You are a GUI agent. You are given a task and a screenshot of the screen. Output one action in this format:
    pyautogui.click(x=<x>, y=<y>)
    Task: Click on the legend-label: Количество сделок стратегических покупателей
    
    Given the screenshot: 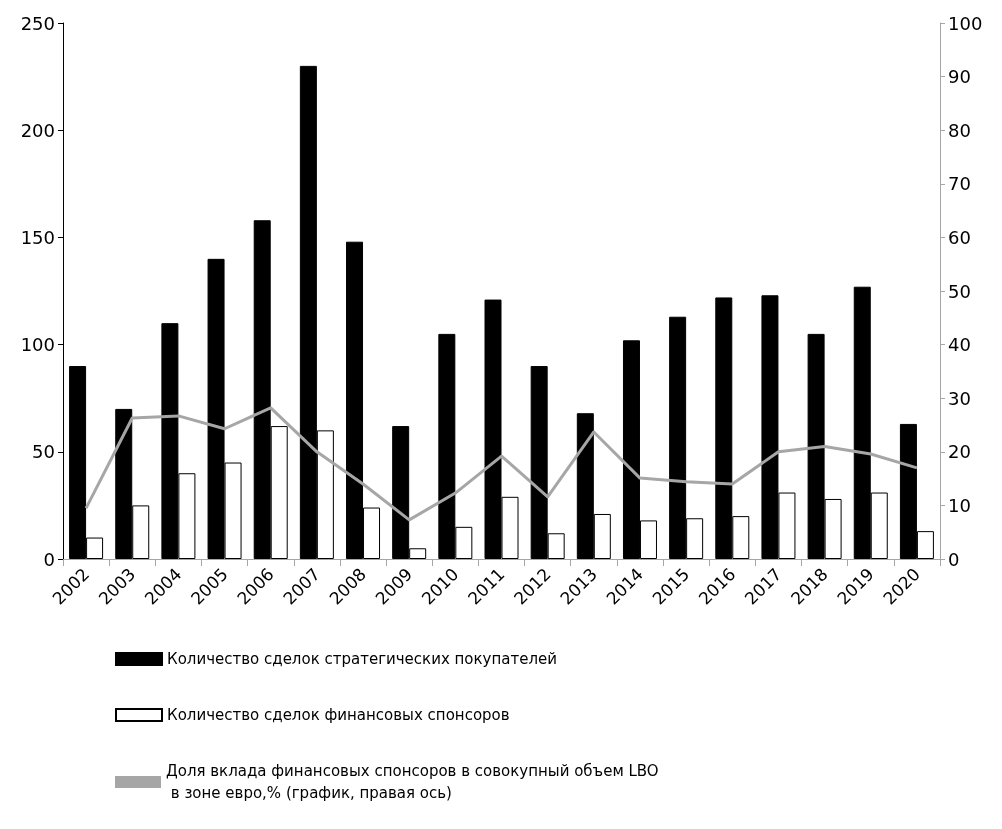 What is the action you would take?
    pyautogui.click(x=362, y=659)
    